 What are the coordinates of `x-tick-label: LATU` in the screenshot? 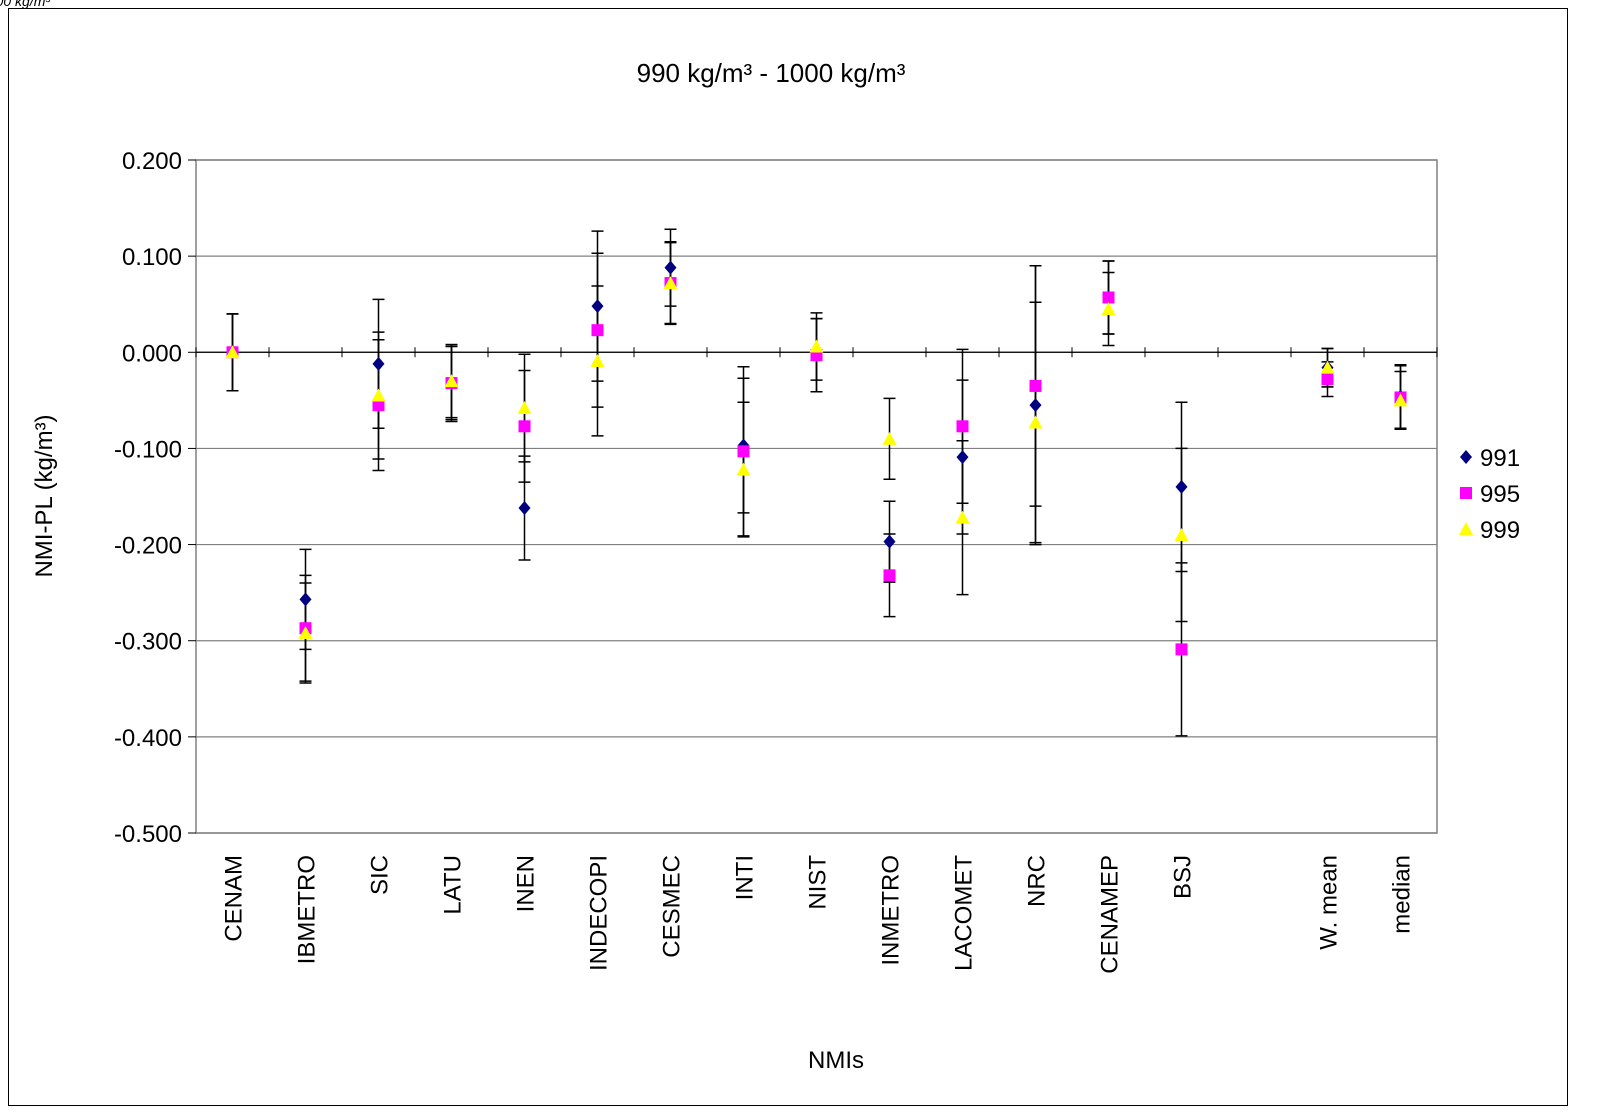 It's located at (453, 885).